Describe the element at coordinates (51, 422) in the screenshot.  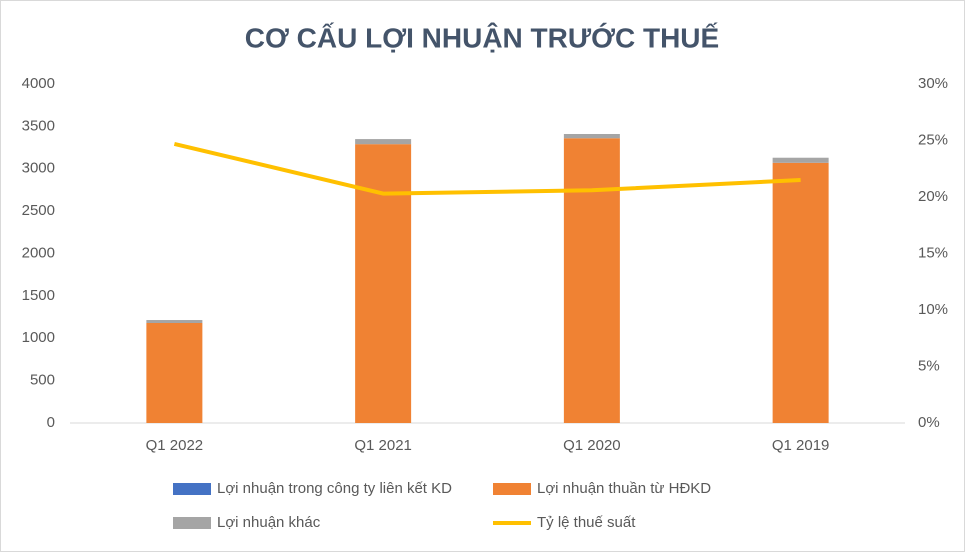
I see `y-tick-label: 0` at that location.